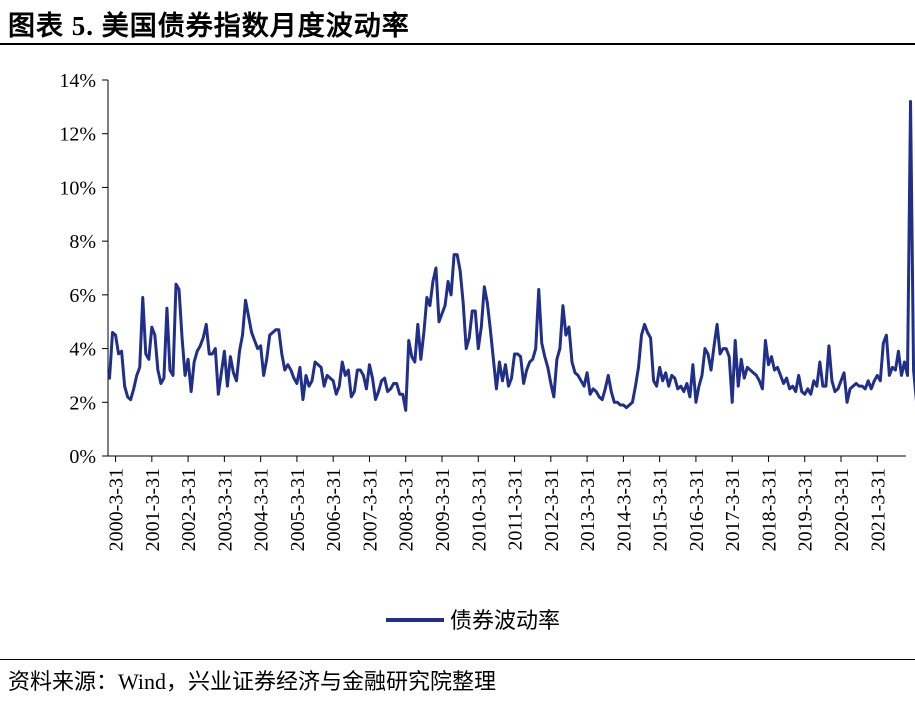 The height and width of the screenshot is (704, 915). Describe the element at coordinates (457, 659) in the screenshot. I see `source-divider` at that location.